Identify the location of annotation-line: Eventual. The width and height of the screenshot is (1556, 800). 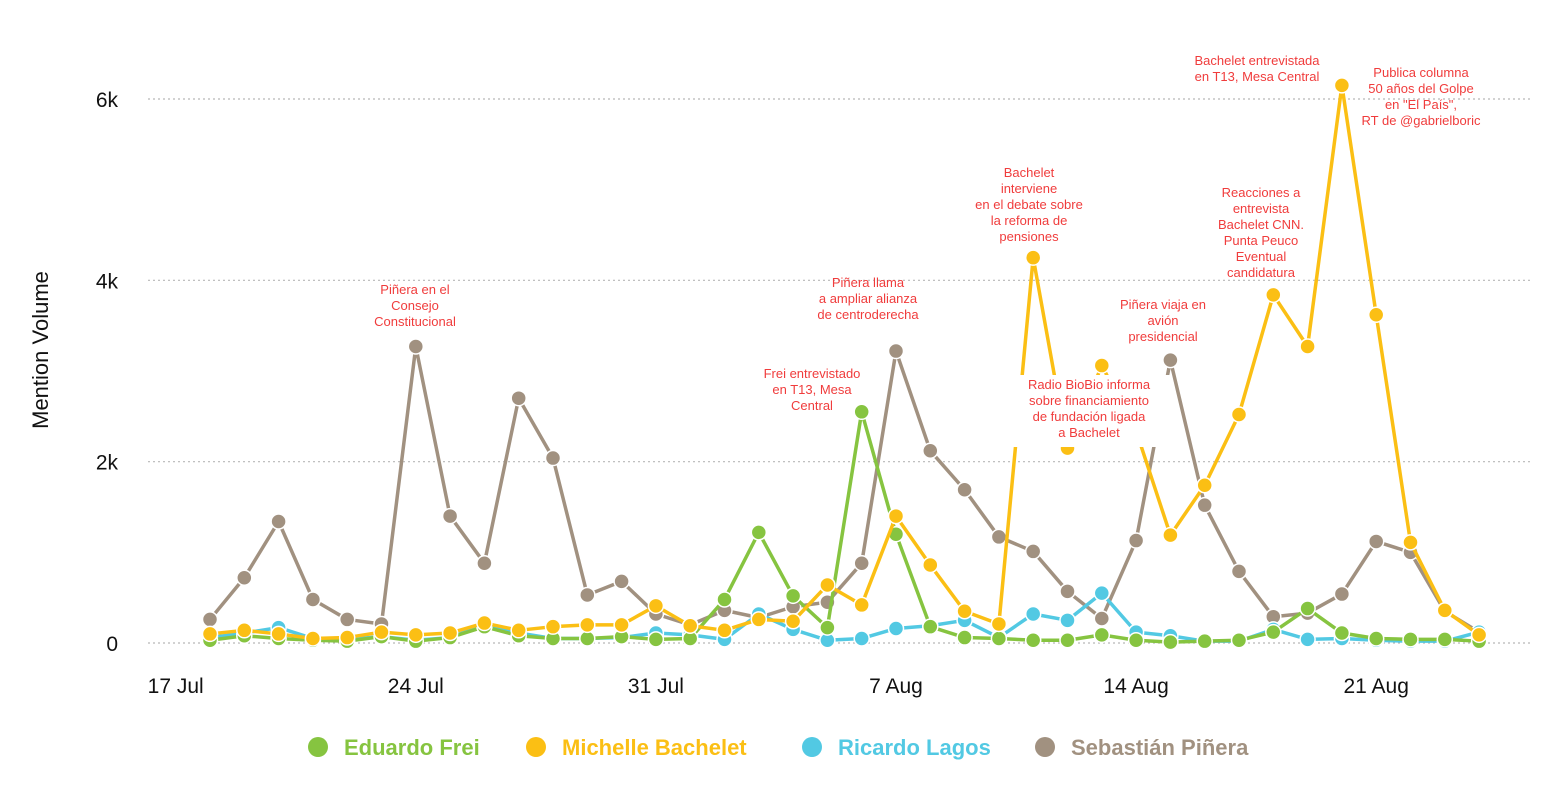
(1261, 256).